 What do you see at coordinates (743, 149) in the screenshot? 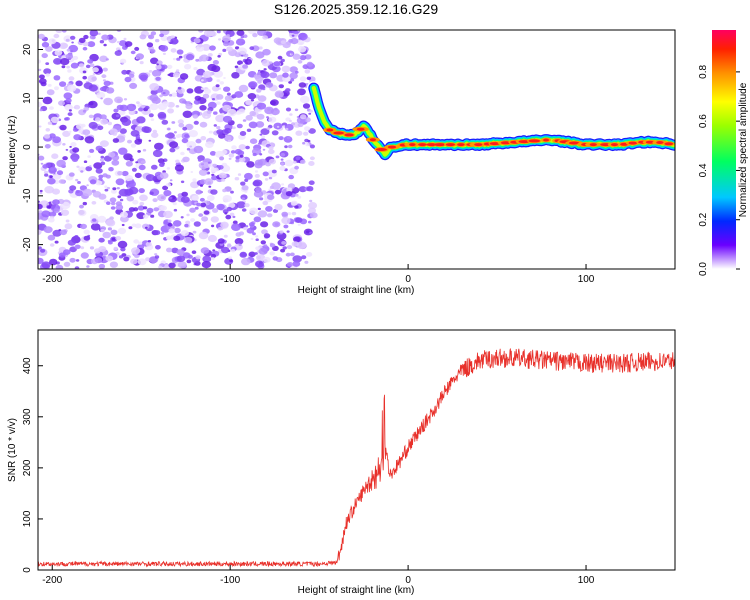
I see `colorbar-label: Normalized spectral amplitude` at bounding box center [743, 149].